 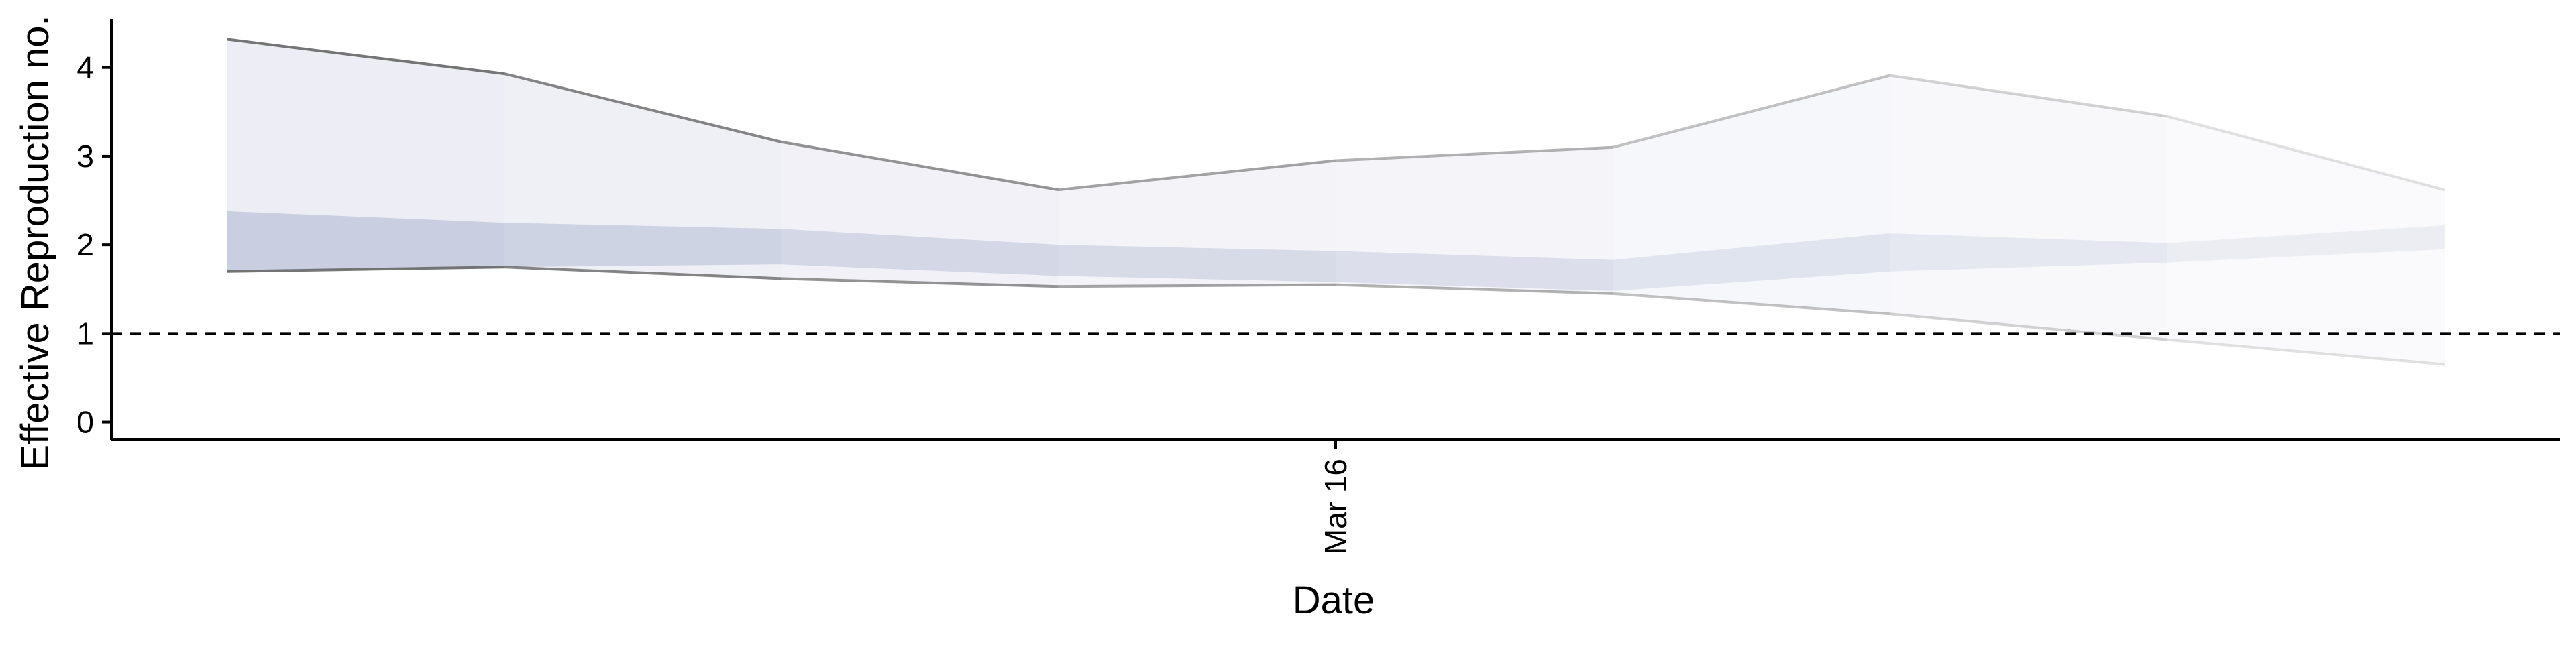 I want to click on y-tick-label-1: 1, so click(x=85, y=333).